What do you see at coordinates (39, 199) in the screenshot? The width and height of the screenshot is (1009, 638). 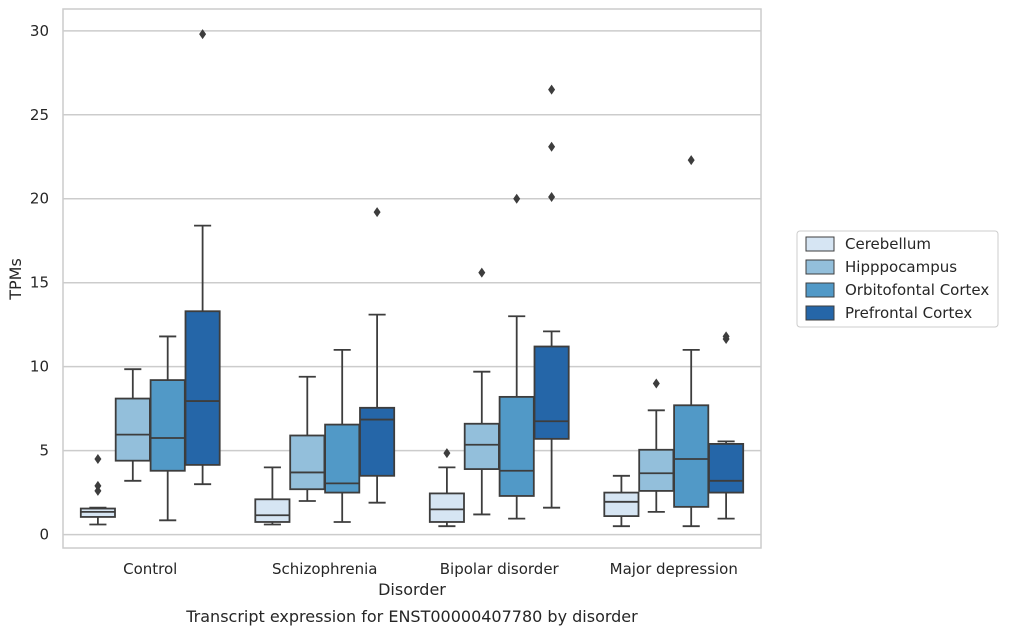 I see `y-tick-label: 20` at bounding box center [39, 199].